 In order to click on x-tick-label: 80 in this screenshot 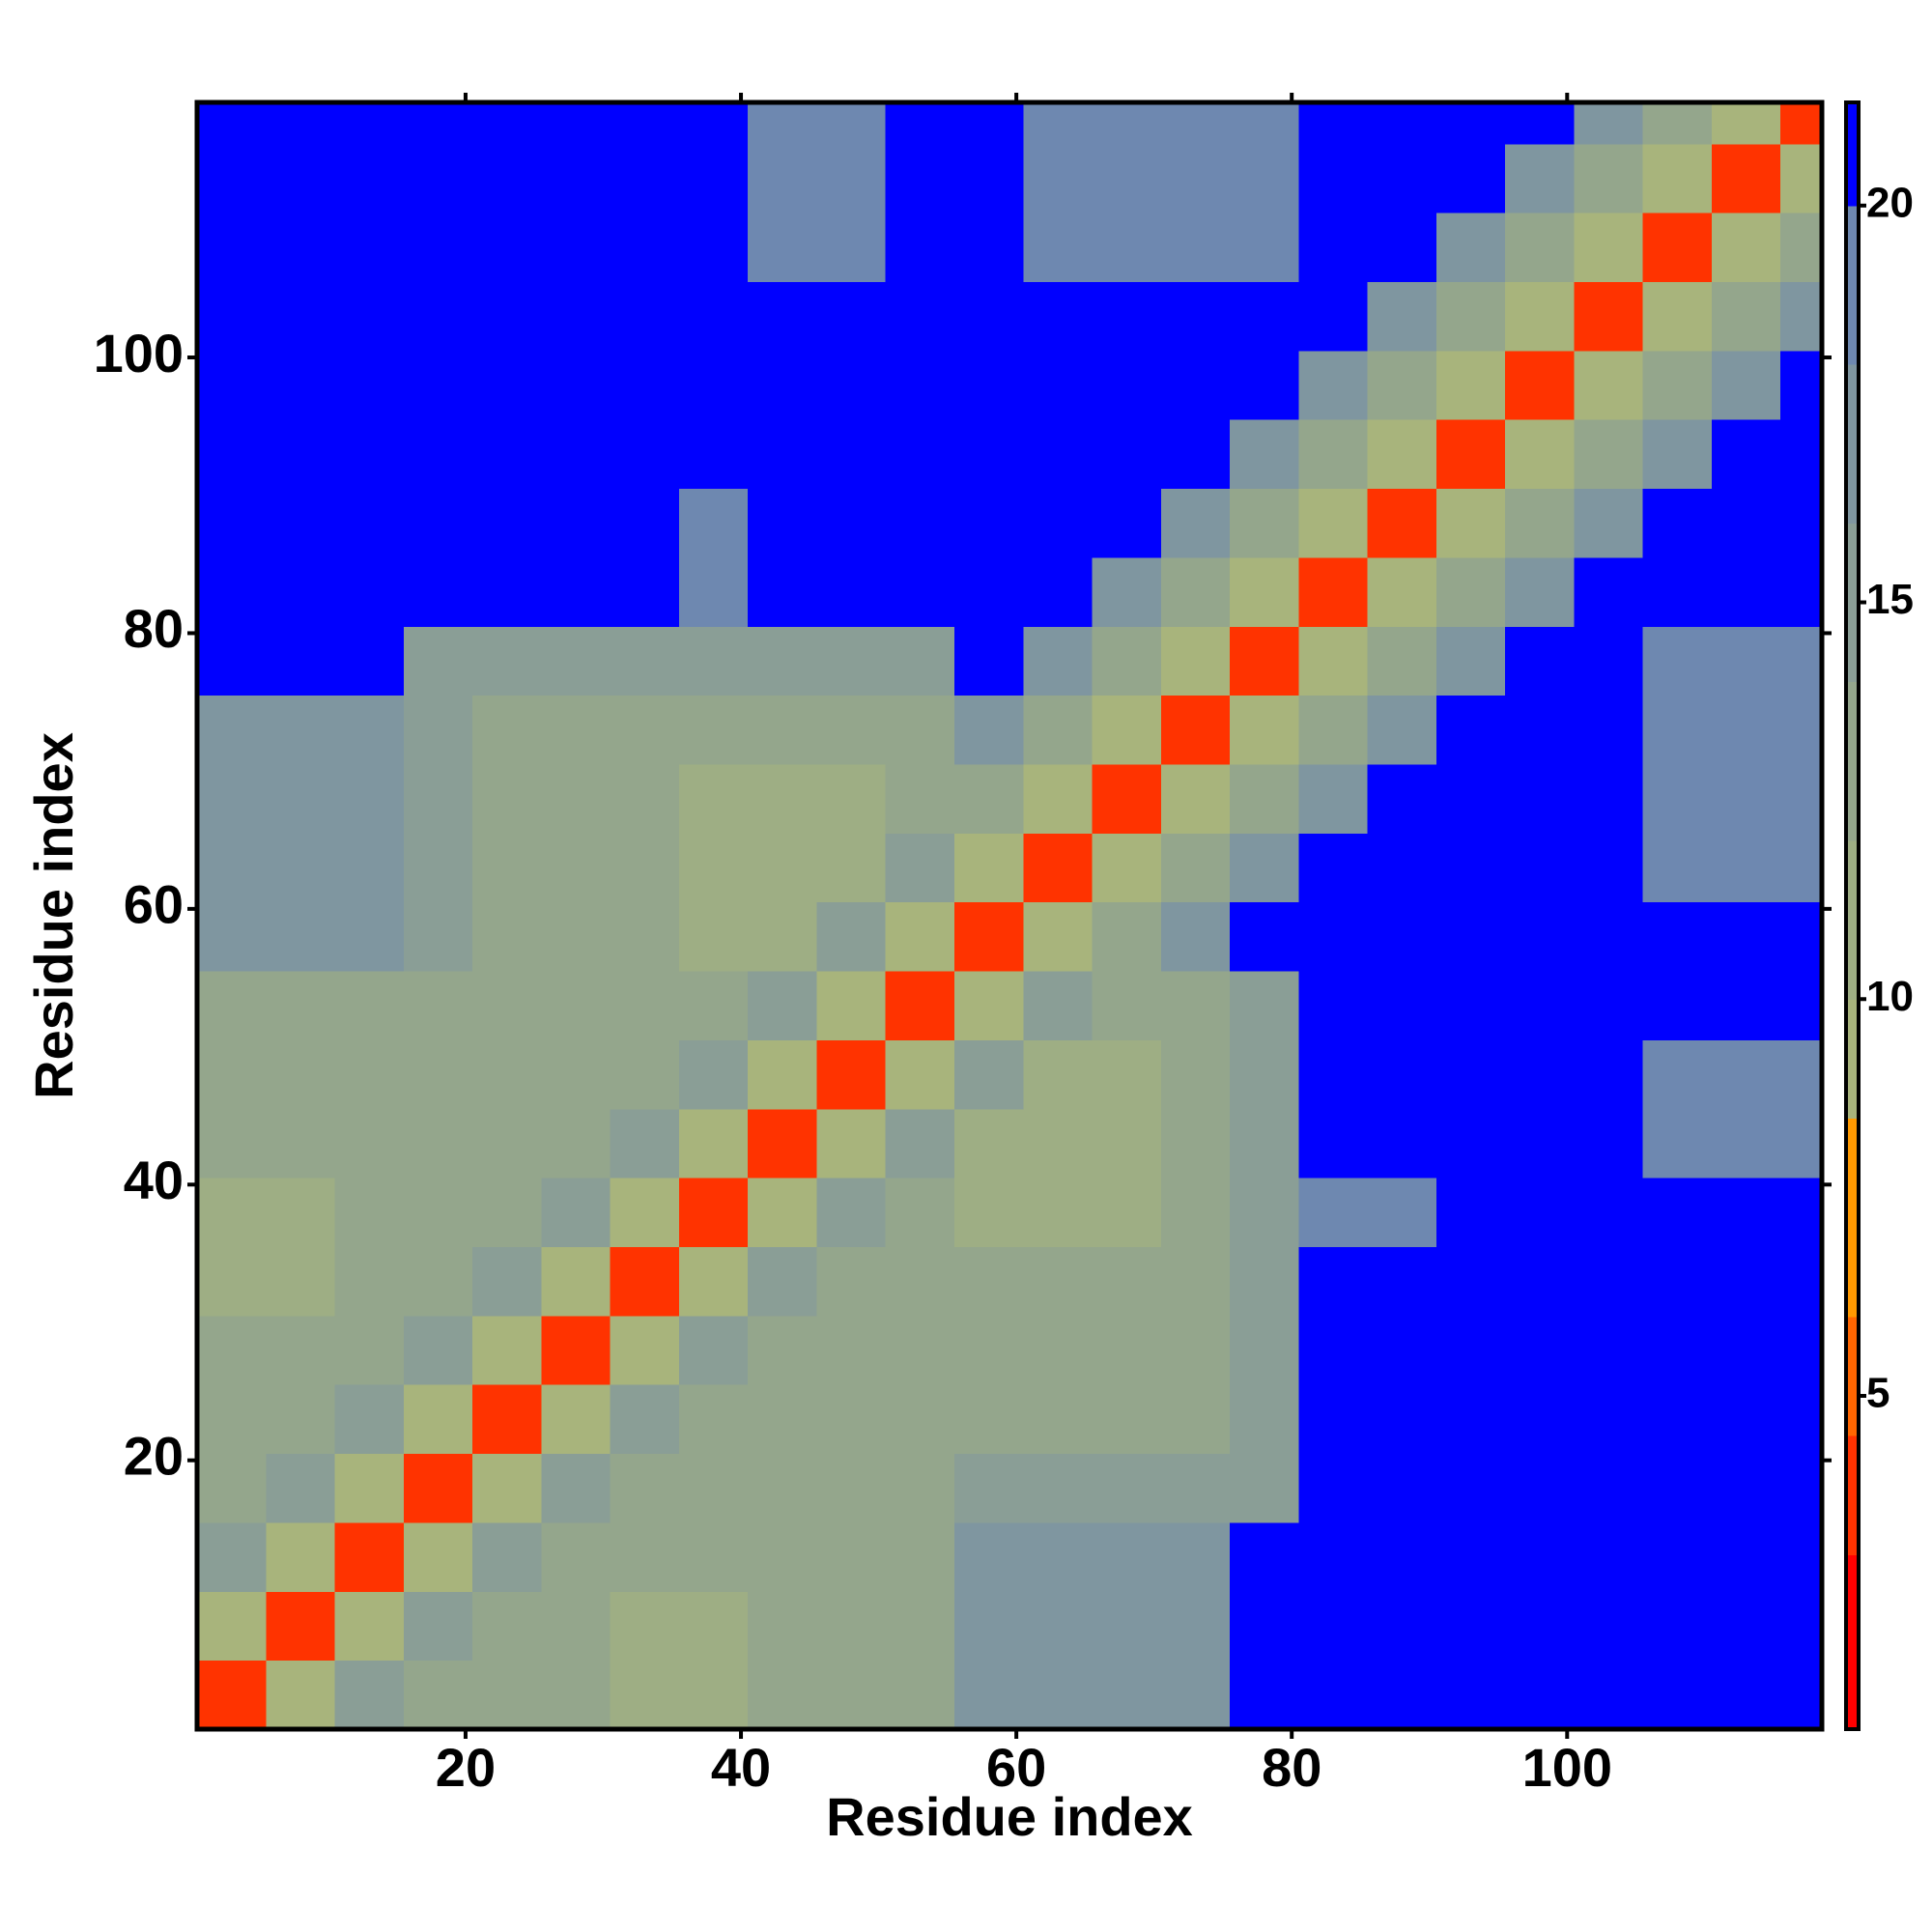, I will do `click(1291, 1767)`.